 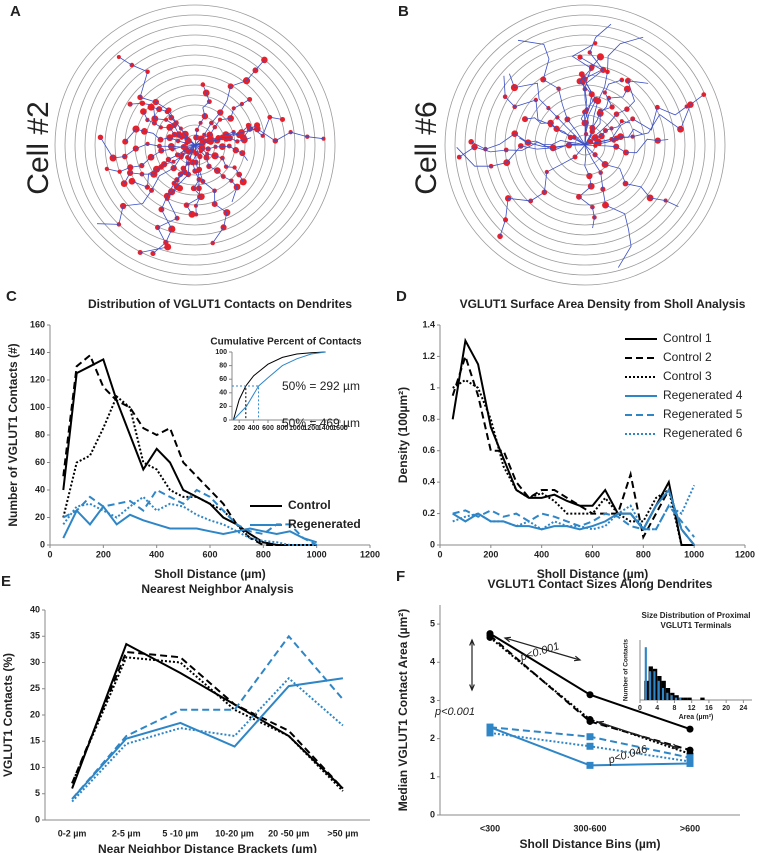 What do you see at coordinates (403, 11) in the screenshot?
I see `panel-letter: B` at bounding box center [403, 11].